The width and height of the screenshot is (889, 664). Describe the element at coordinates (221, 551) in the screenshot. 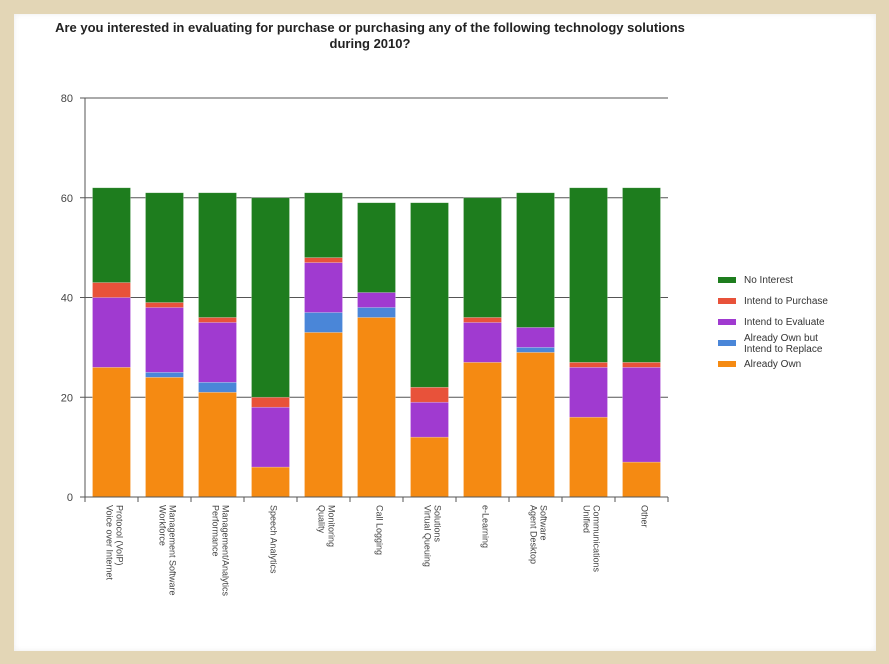

I see `category-label: PerformanceManagement/Analytics` at that location.